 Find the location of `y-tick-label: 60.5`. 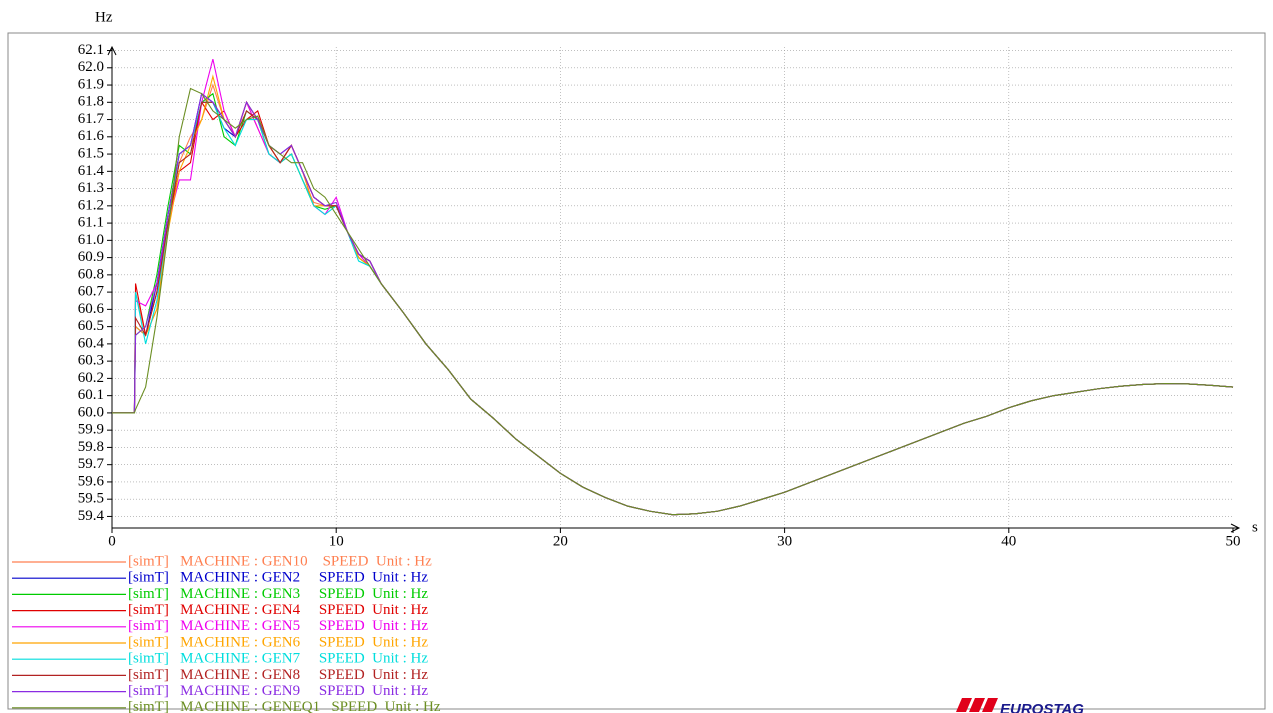

y-tick-label: 60.5 is located at coordinates (91, 326).